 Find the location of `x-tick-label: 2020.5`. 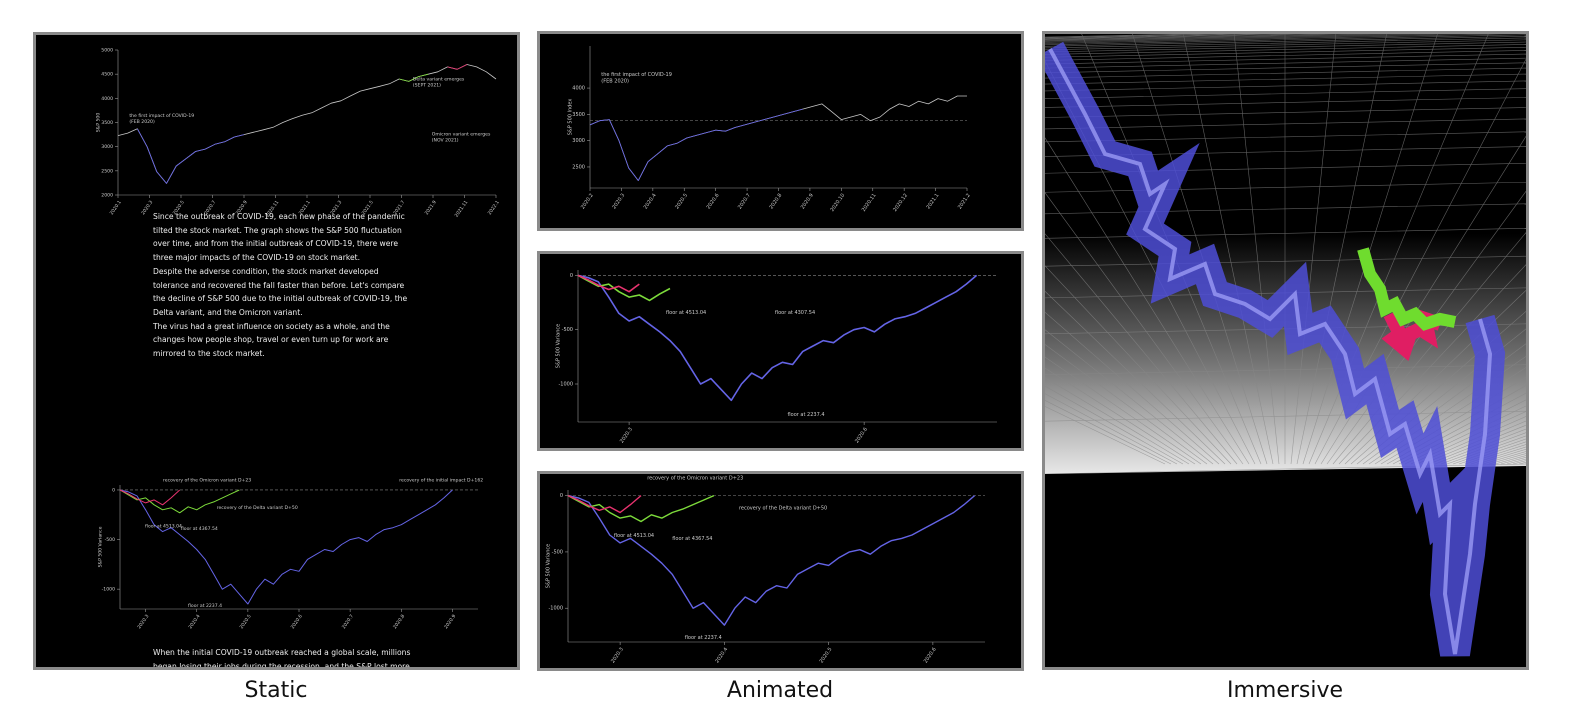

x-tick-label: 2020.5 is located at coordinates (681, 202).